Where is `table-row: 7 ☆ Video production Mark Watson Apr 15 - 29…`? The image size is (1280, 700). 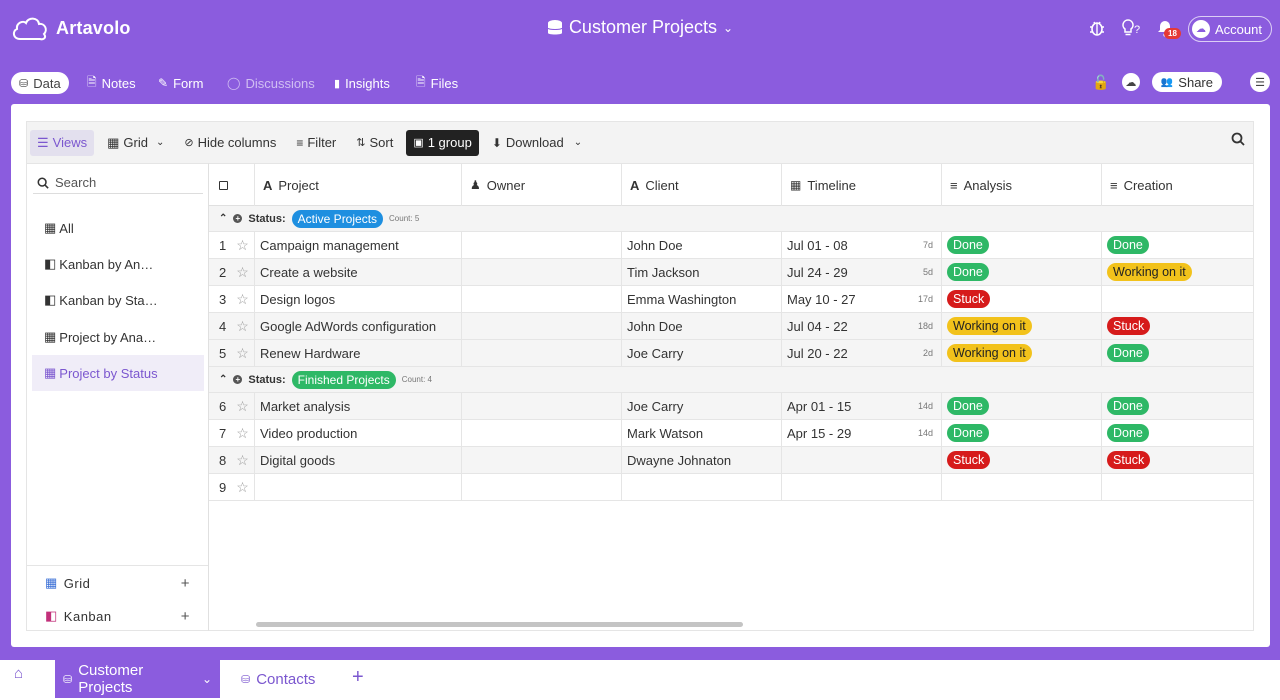
table-row: 7 ☆ Video production Mark Watson Apr 15 - 29… is located at coordinates (731, 433).